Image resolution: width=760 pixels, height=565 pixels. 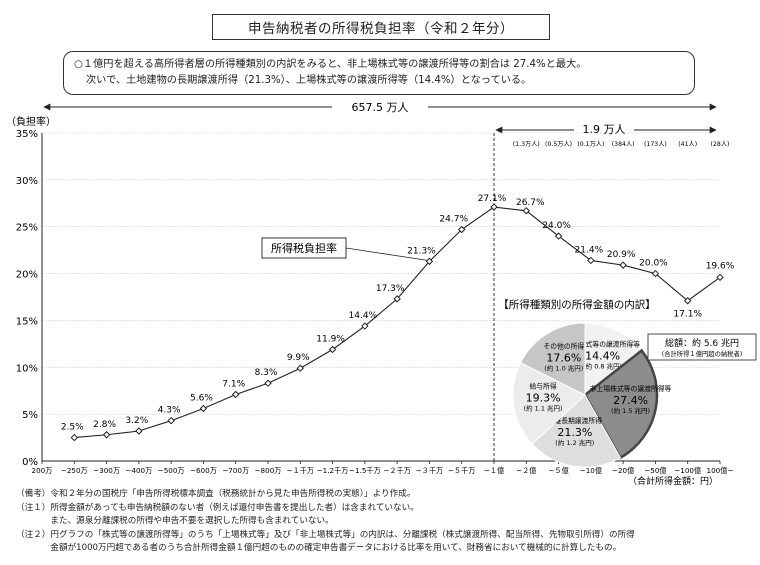 What do you see at coordinates (363, 316) in the screenshot?
I see `data-label: 14.4%` at bounding box center [363, 316].